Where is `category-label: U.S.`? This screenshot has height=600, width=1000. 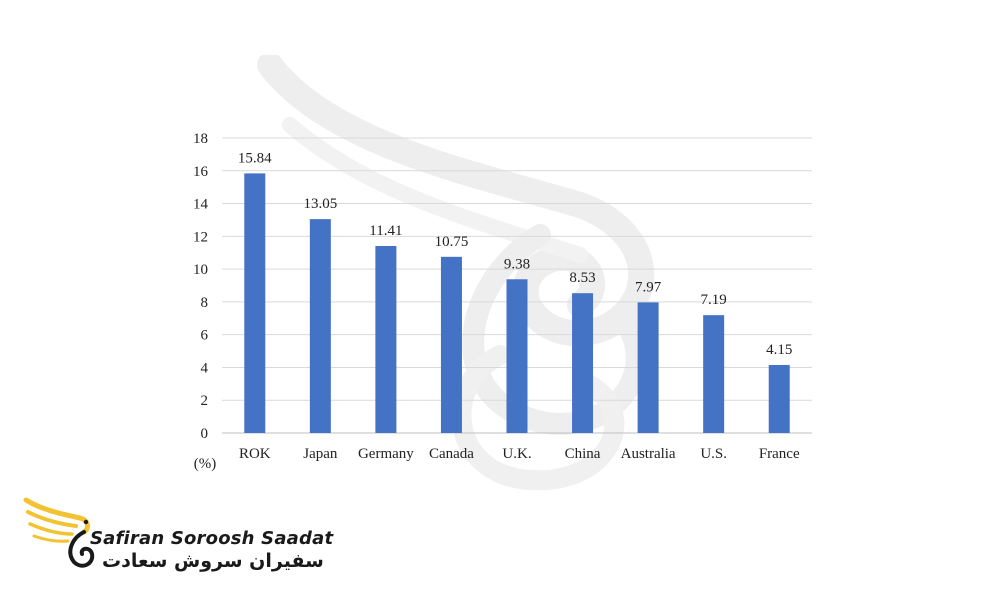 category-label: U.S. is located at coordinates (713, 454).